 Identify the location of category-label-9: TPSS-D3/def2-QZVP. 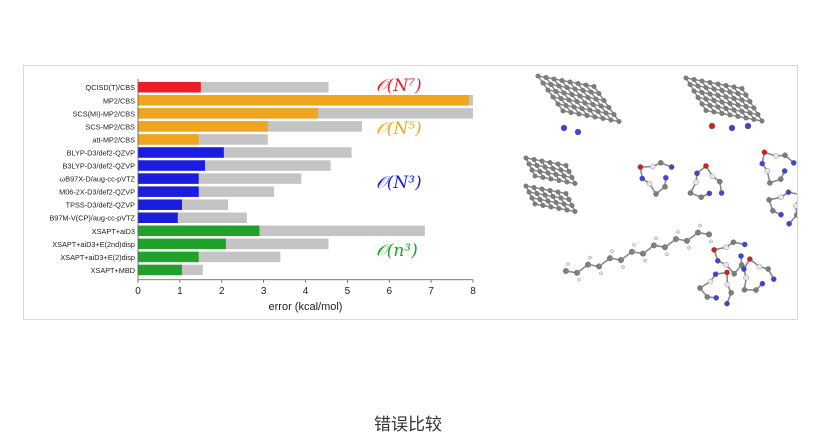
(100, 205).